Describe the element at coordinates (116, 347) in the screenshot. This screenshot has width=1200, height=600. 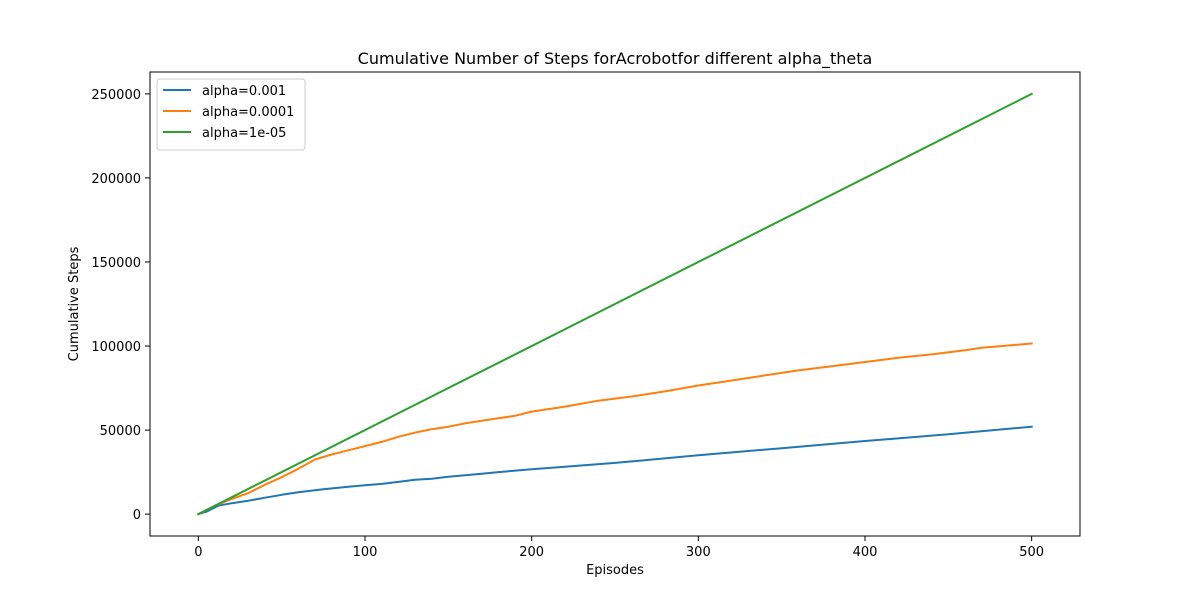
I see `y-tick-label: 100000` at that location.